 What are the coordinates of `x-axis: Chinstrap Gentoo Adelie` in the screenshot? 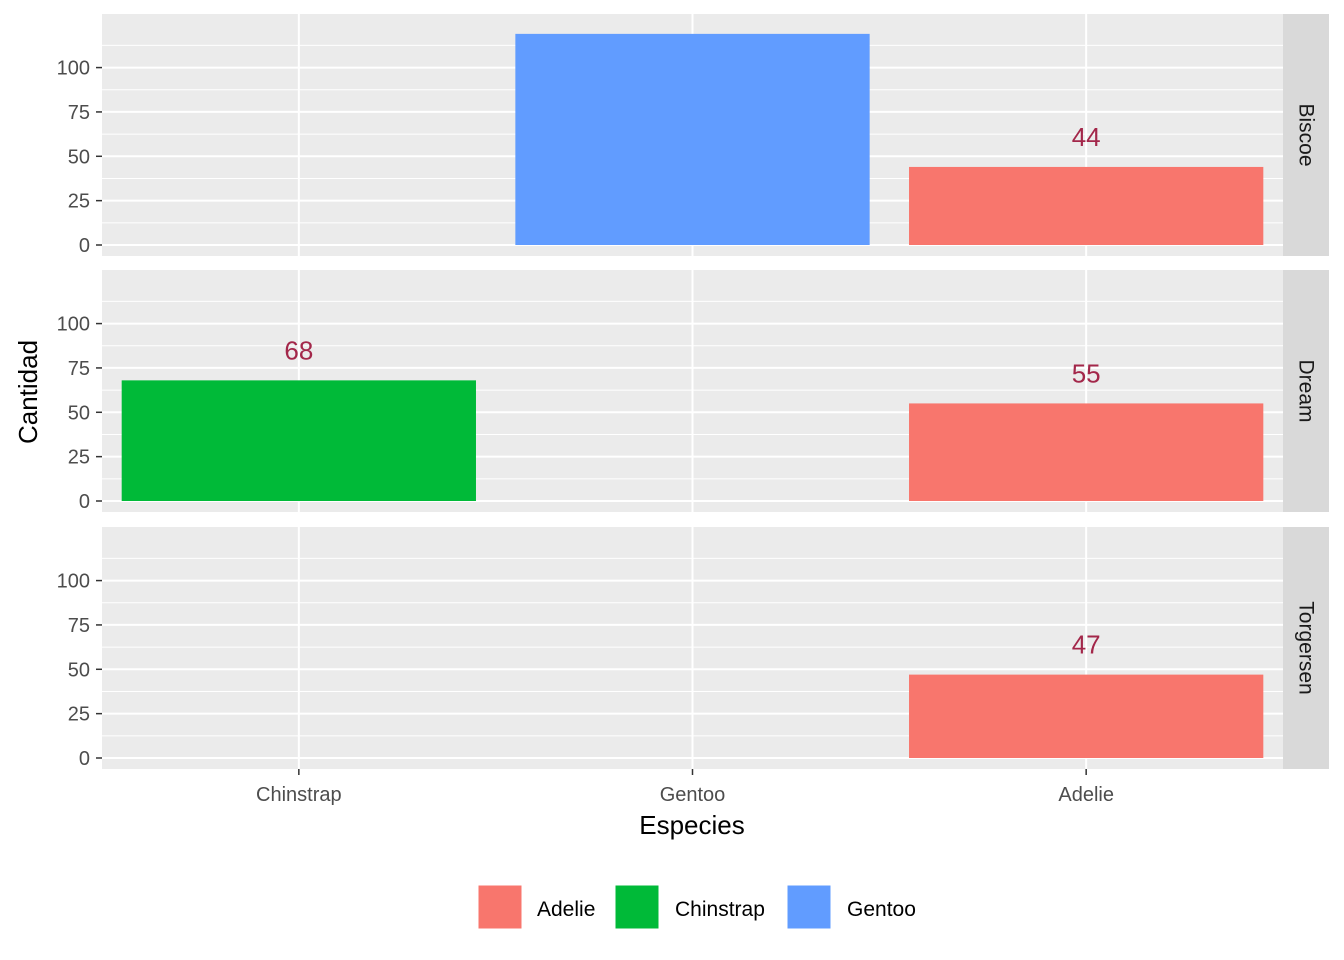 It's located at (685, 787).